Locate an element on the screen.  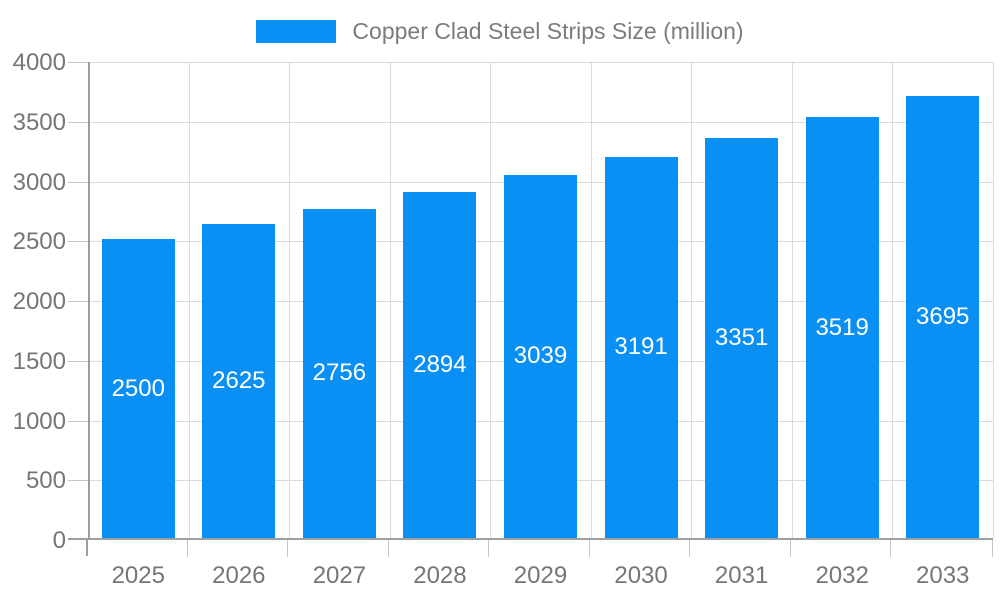
x-axis-tick-label: 2025 is located at coordinates (138, 575).